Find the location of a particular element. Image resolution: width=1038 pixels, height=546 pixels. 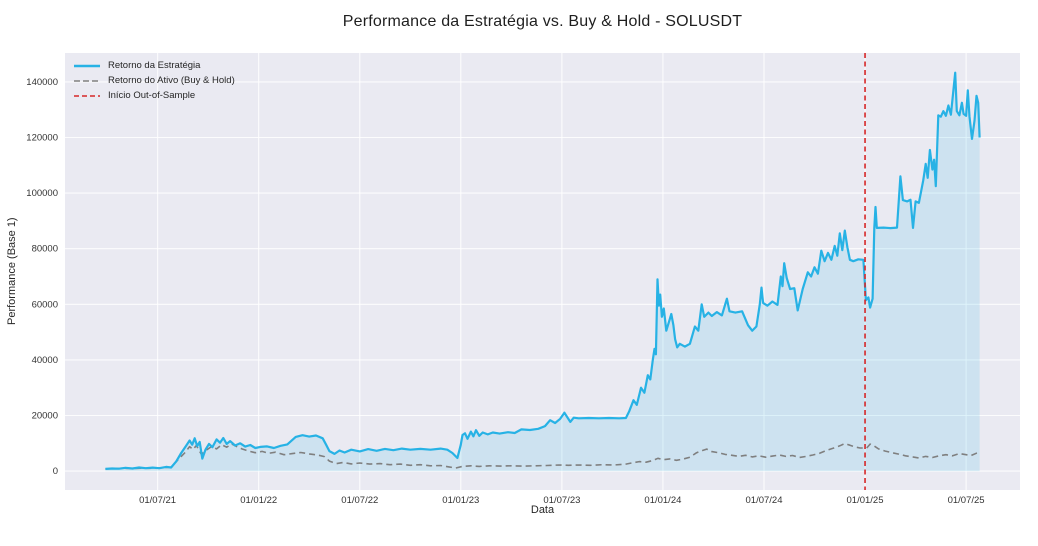

x-tick-label: 01/07/24 is located at coordinates (764, 500).